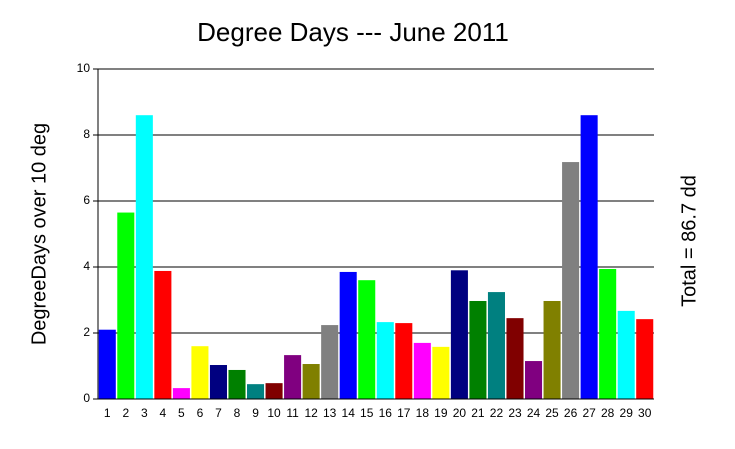 This screenshot has height=449, width=735. I want to click on x-tick-label: 22, so click(497, 413).